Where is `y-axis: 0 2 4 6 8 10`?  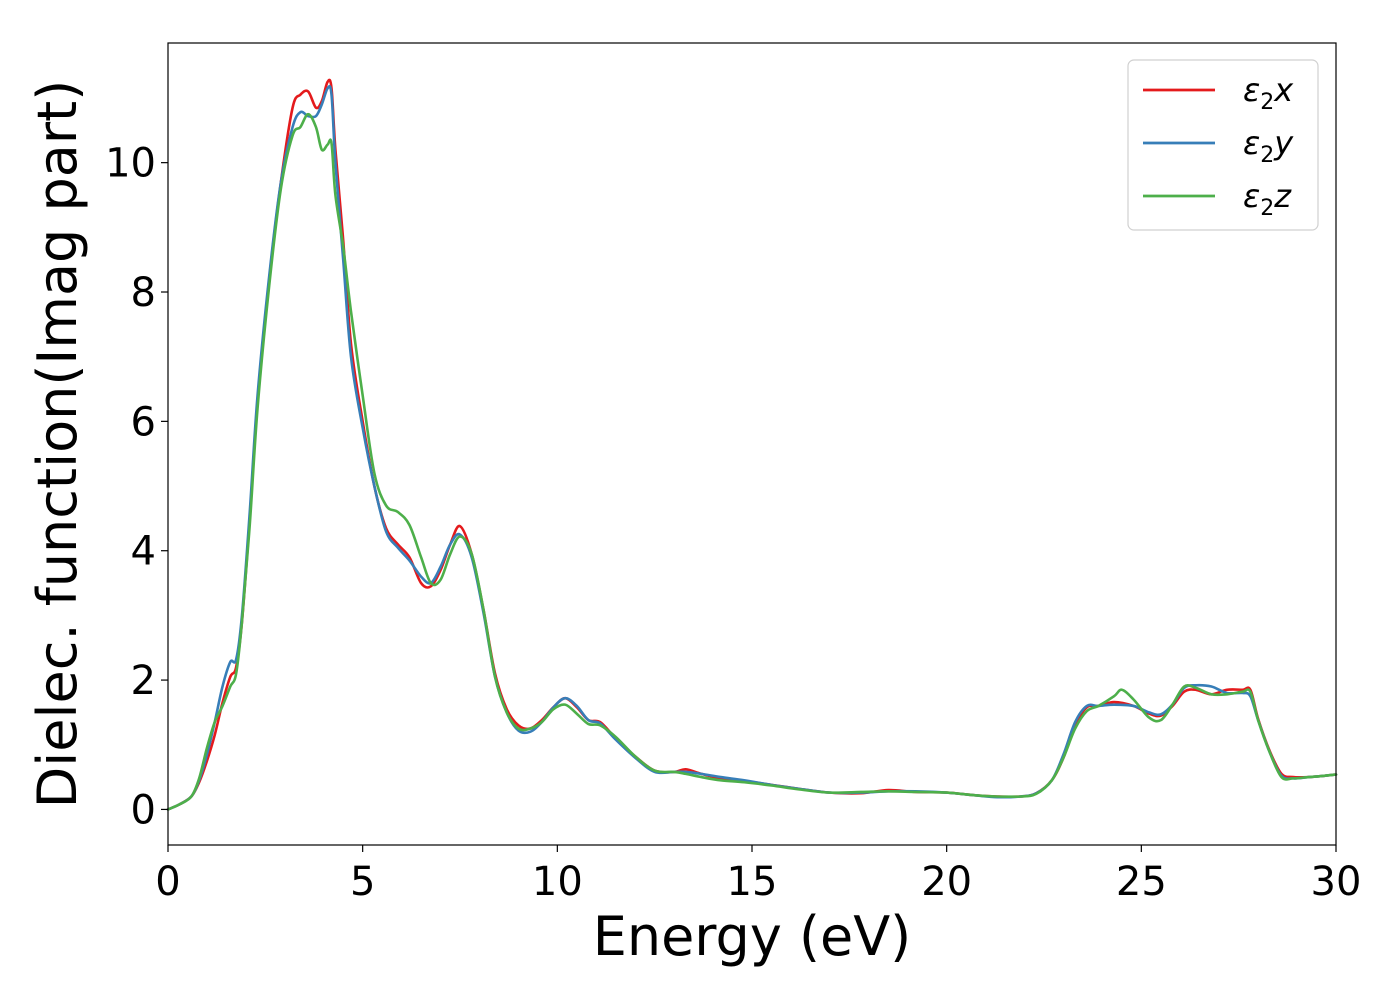
y-axis: 0 2 4 6 8 10 is located at coordinates (136, 487).